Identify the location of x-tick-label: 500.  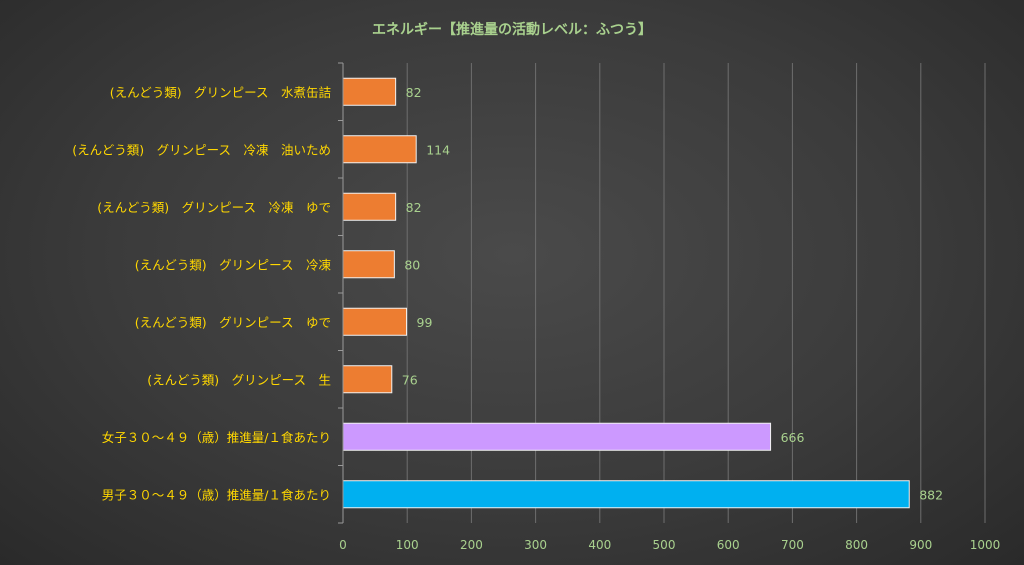
(664, 545).